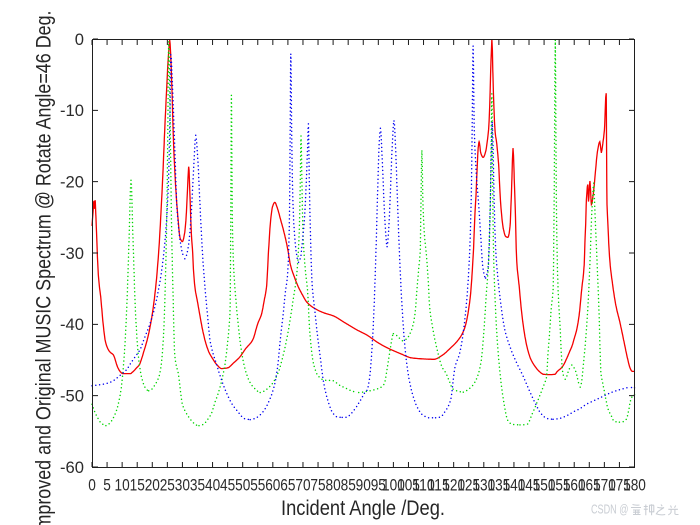 This screenshot has width=700, height=525. Describe the element at coordinates (619, 485) in the screenshot. I see `svg-text: 175` at that location.